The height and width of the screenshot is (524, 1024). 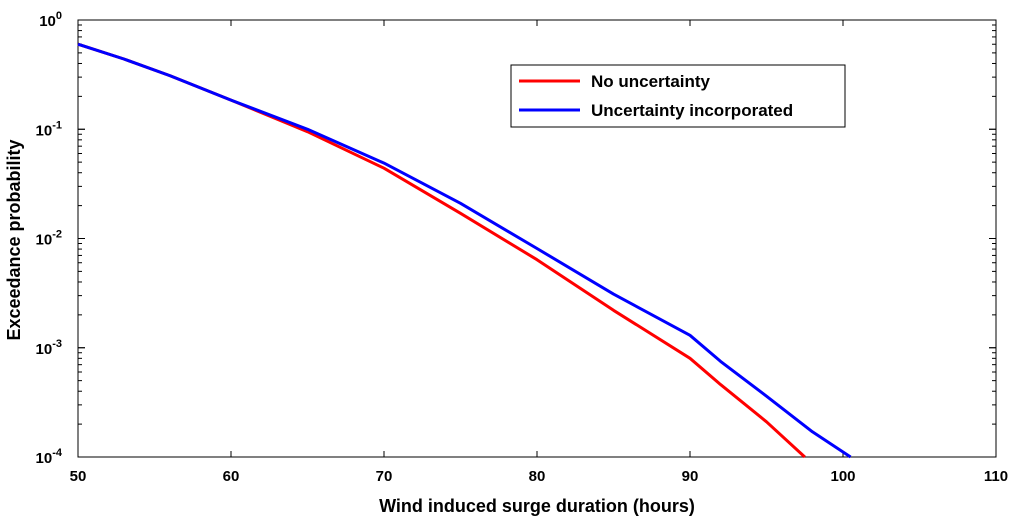 I want to click on x-tick-label: 60, so click(x=231, y=476).